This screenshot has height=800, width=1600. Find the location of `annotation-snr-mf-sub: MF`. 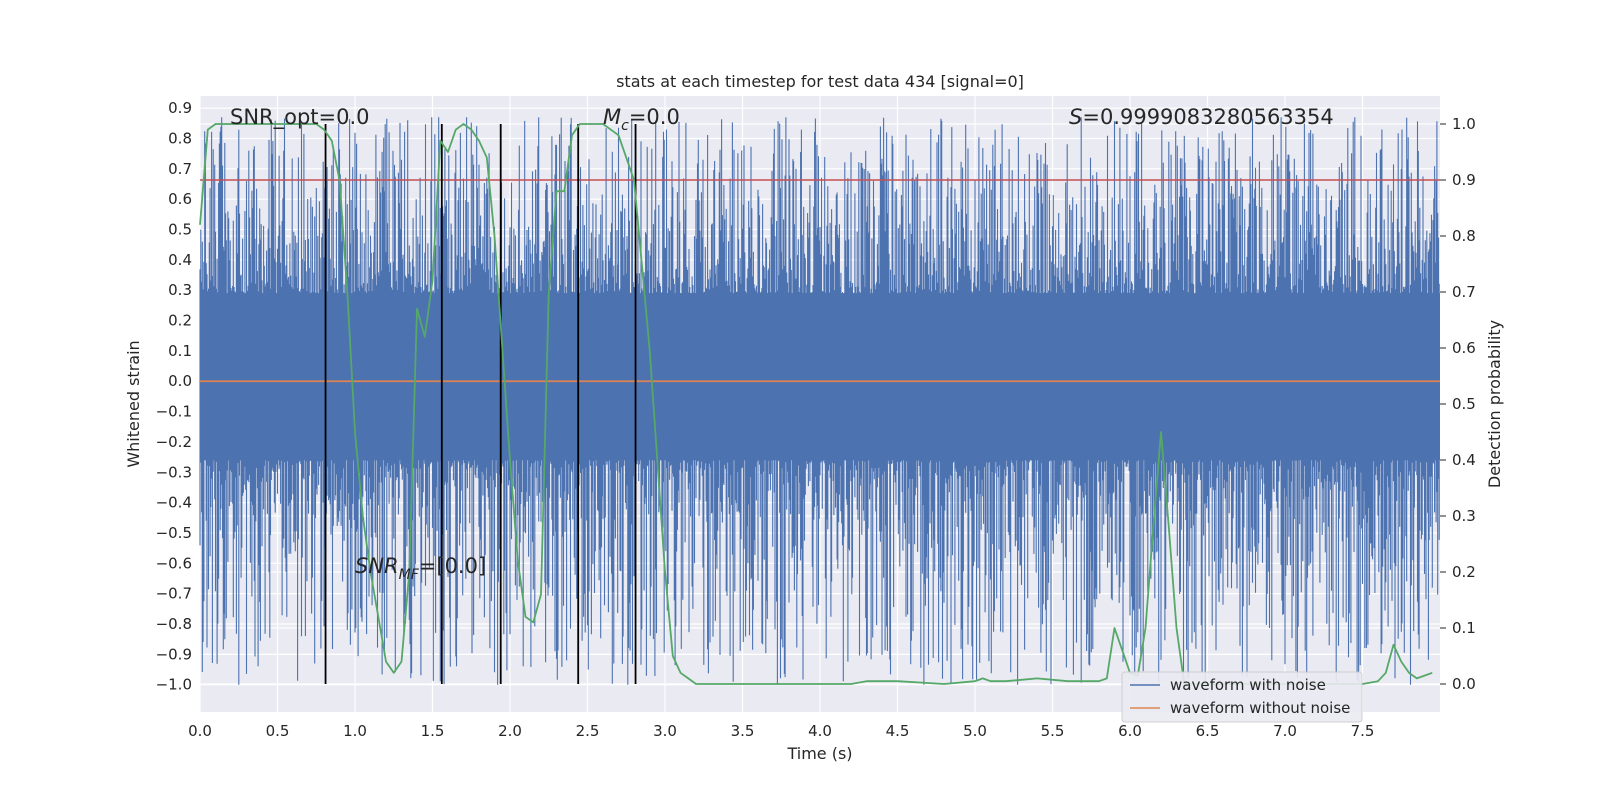

annotation-snr-mf-sub: MF is located at coordinates (409, 575).